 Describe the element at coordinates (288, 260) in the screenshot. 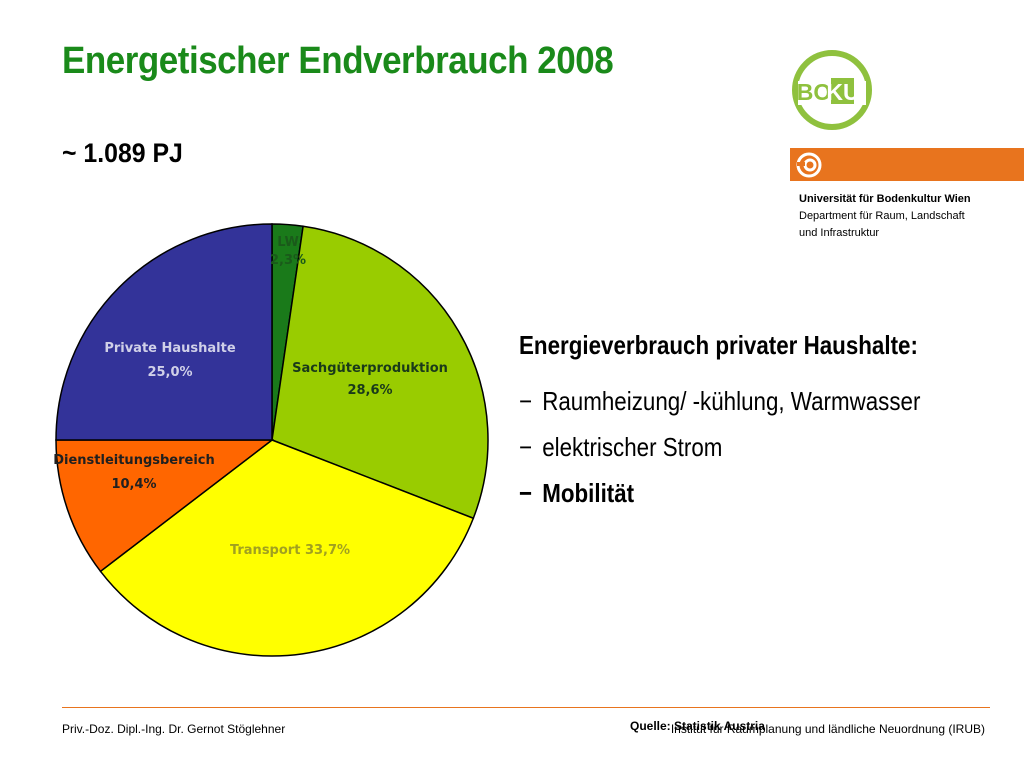

I see `pie-label-value: 2,3%` at that location.